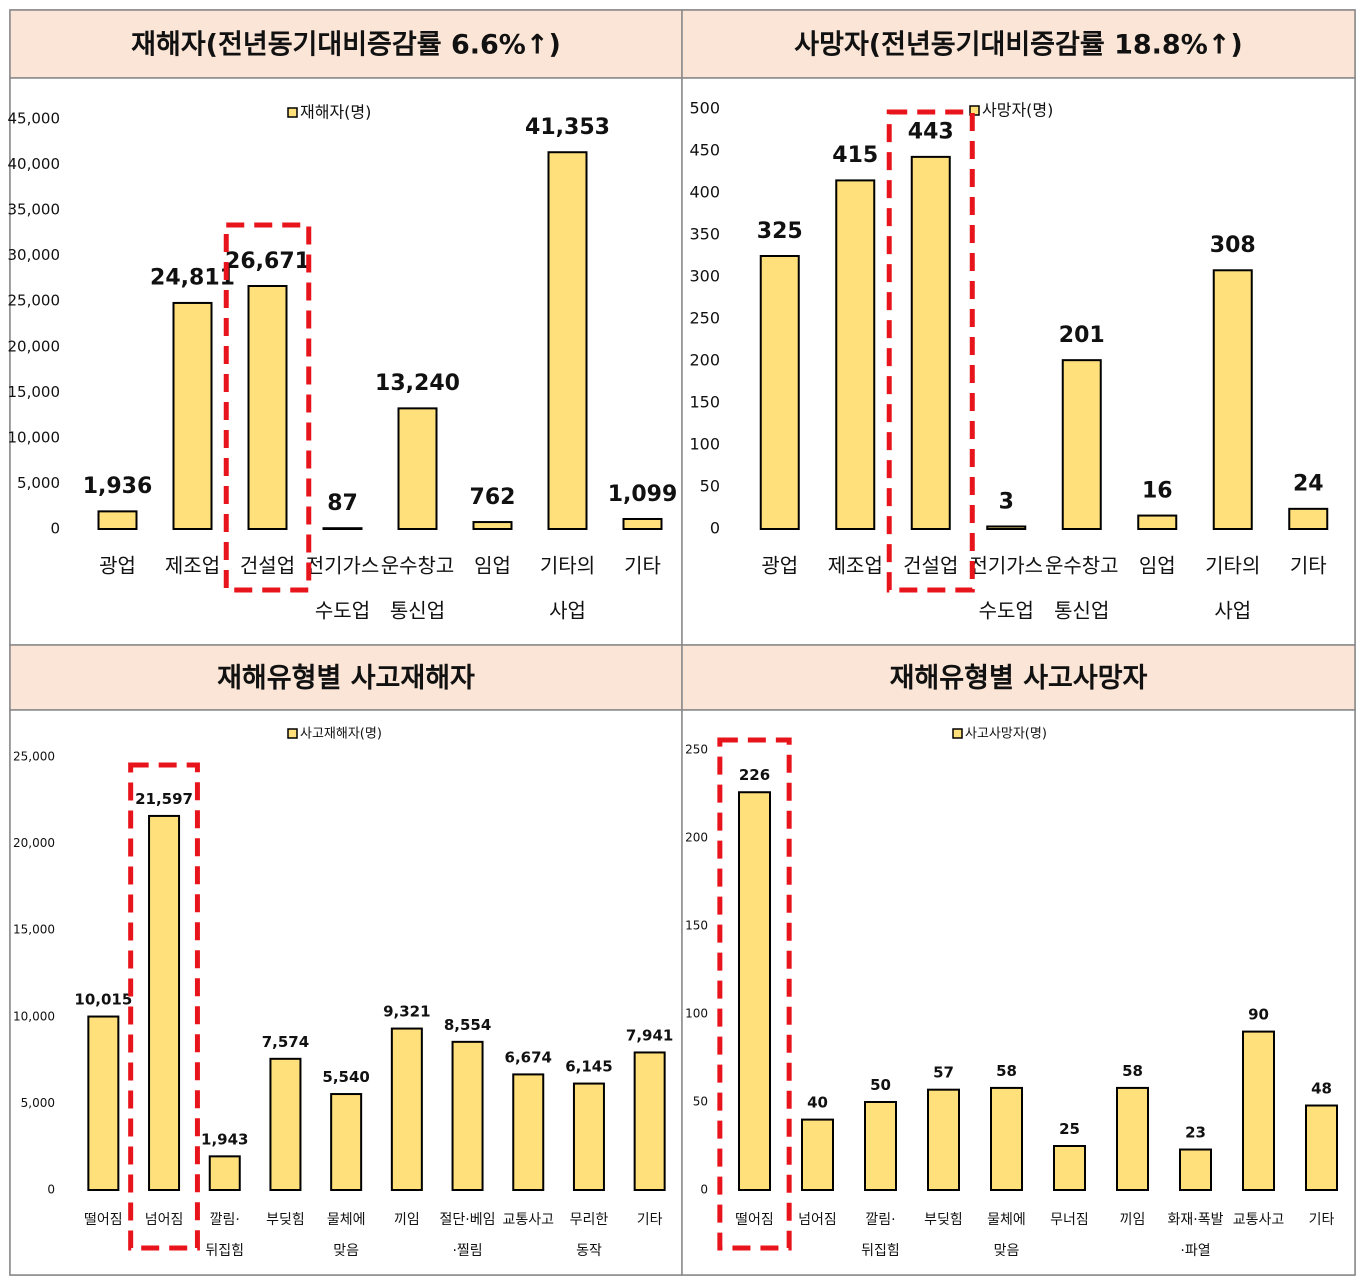 The height and width of the screenshot is (1279, 1363). Describe the element at coordinates (34, 437) in the screenshot. I see `y-tick-label: 10,000` at that location.